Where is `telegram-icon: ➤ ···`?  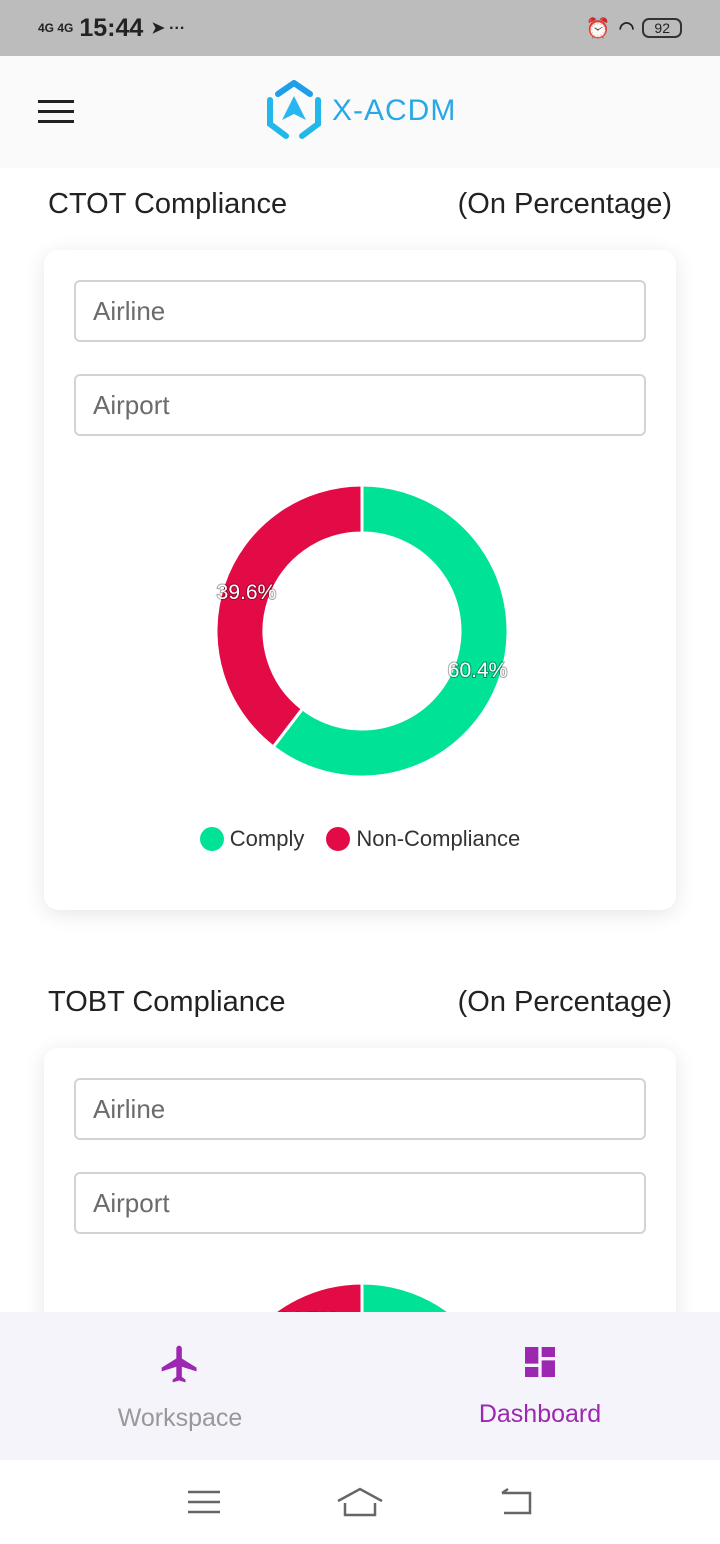
telegram-icon: ➤ ··· is located at coordinates (168, 28).